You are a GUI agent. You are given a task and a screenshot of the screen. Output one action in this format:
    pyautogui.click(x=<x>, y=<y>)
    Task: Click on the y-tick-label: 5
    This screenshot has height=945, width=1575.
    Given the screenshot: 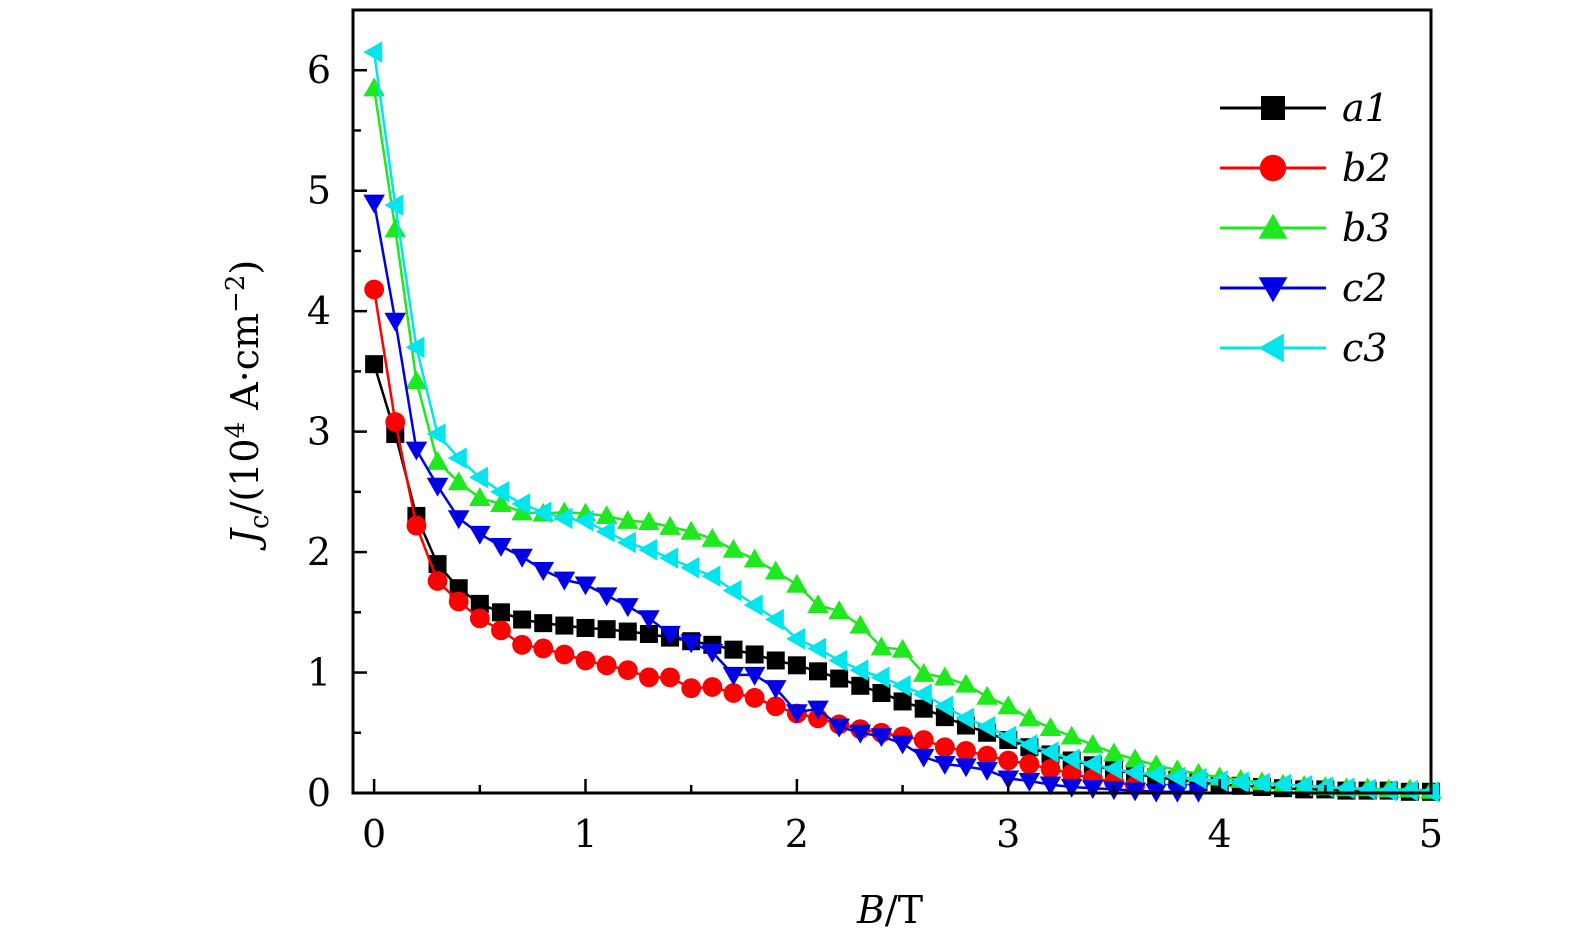 What is the action you would take?
    pyautogui.click(x=319, y=191)
    